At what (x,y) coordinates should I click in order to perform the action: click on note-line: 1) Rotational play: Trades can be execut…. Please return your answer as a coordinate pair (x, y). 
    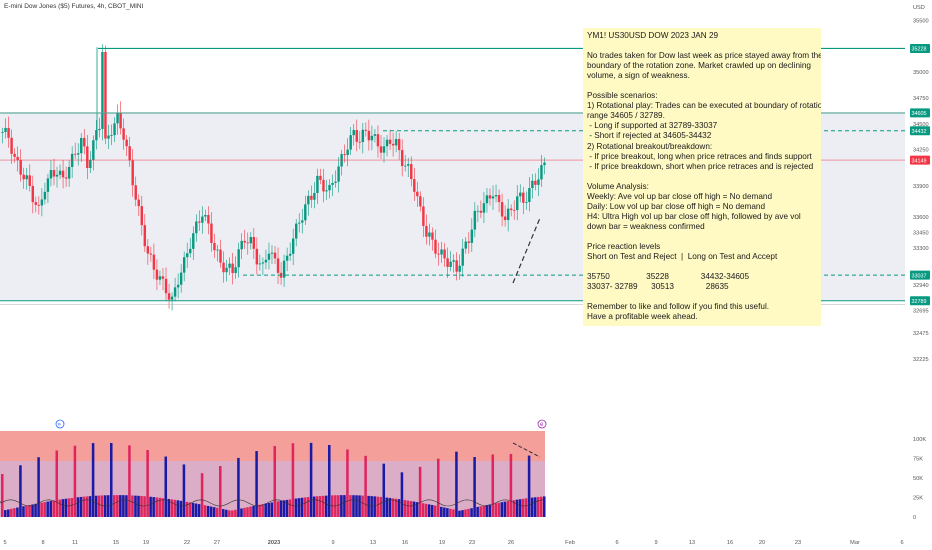
    Looking at the image, I should click on (704, 106).